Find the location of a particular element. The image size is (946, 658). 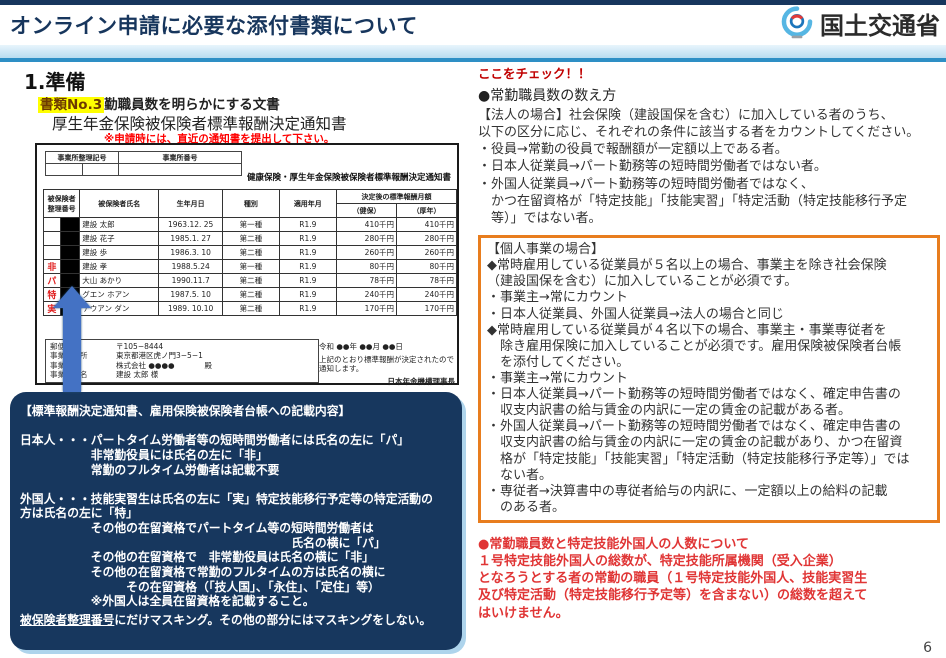

masking-rule-line: 被保険者整理番号にだけマスキング。その他の部分にはマスキングをしない。 is located at coordinates (237, 620).